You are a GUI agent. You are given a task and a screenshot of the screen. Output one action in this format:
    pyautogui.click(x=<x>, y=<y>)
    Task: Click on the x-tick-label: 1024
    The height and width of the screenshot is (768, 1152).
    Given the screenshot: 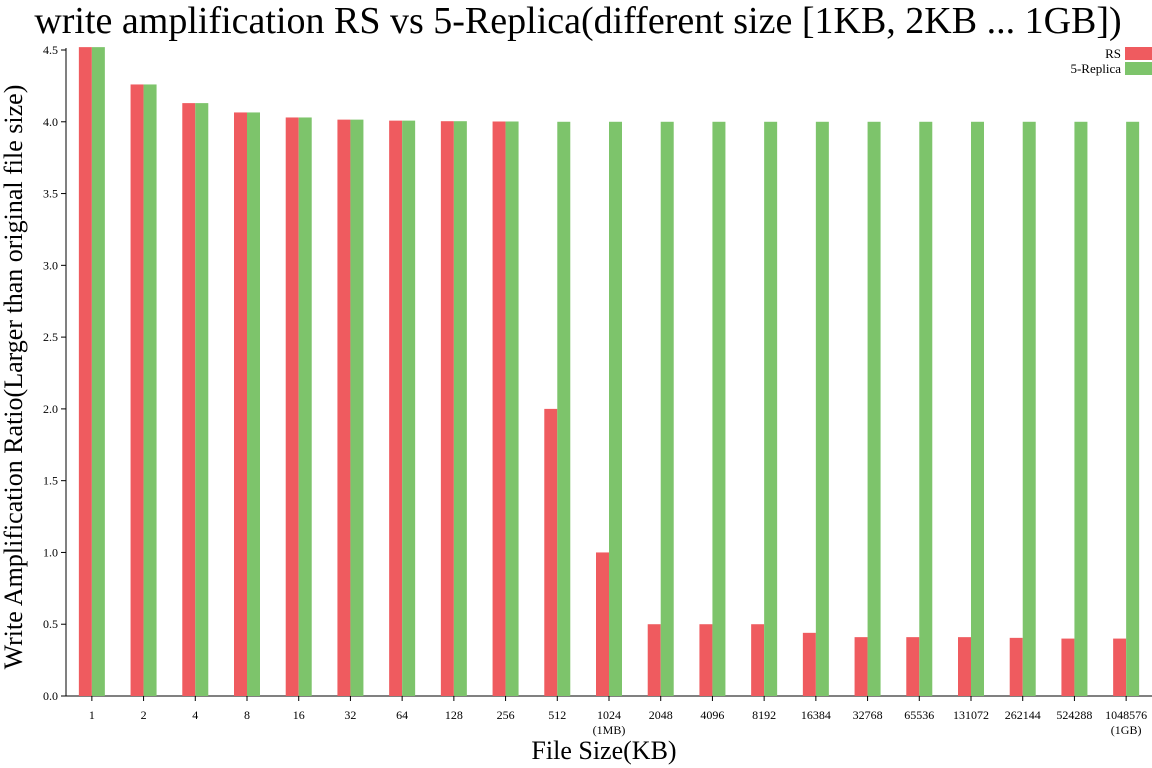 What is the action you would take?
    pyautogui.click(x=609, y=715)
    